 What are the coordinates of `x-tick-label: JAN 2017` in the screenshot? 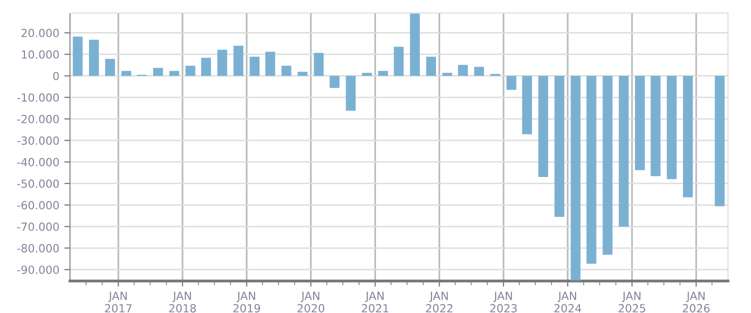 It's located at (118, 302).